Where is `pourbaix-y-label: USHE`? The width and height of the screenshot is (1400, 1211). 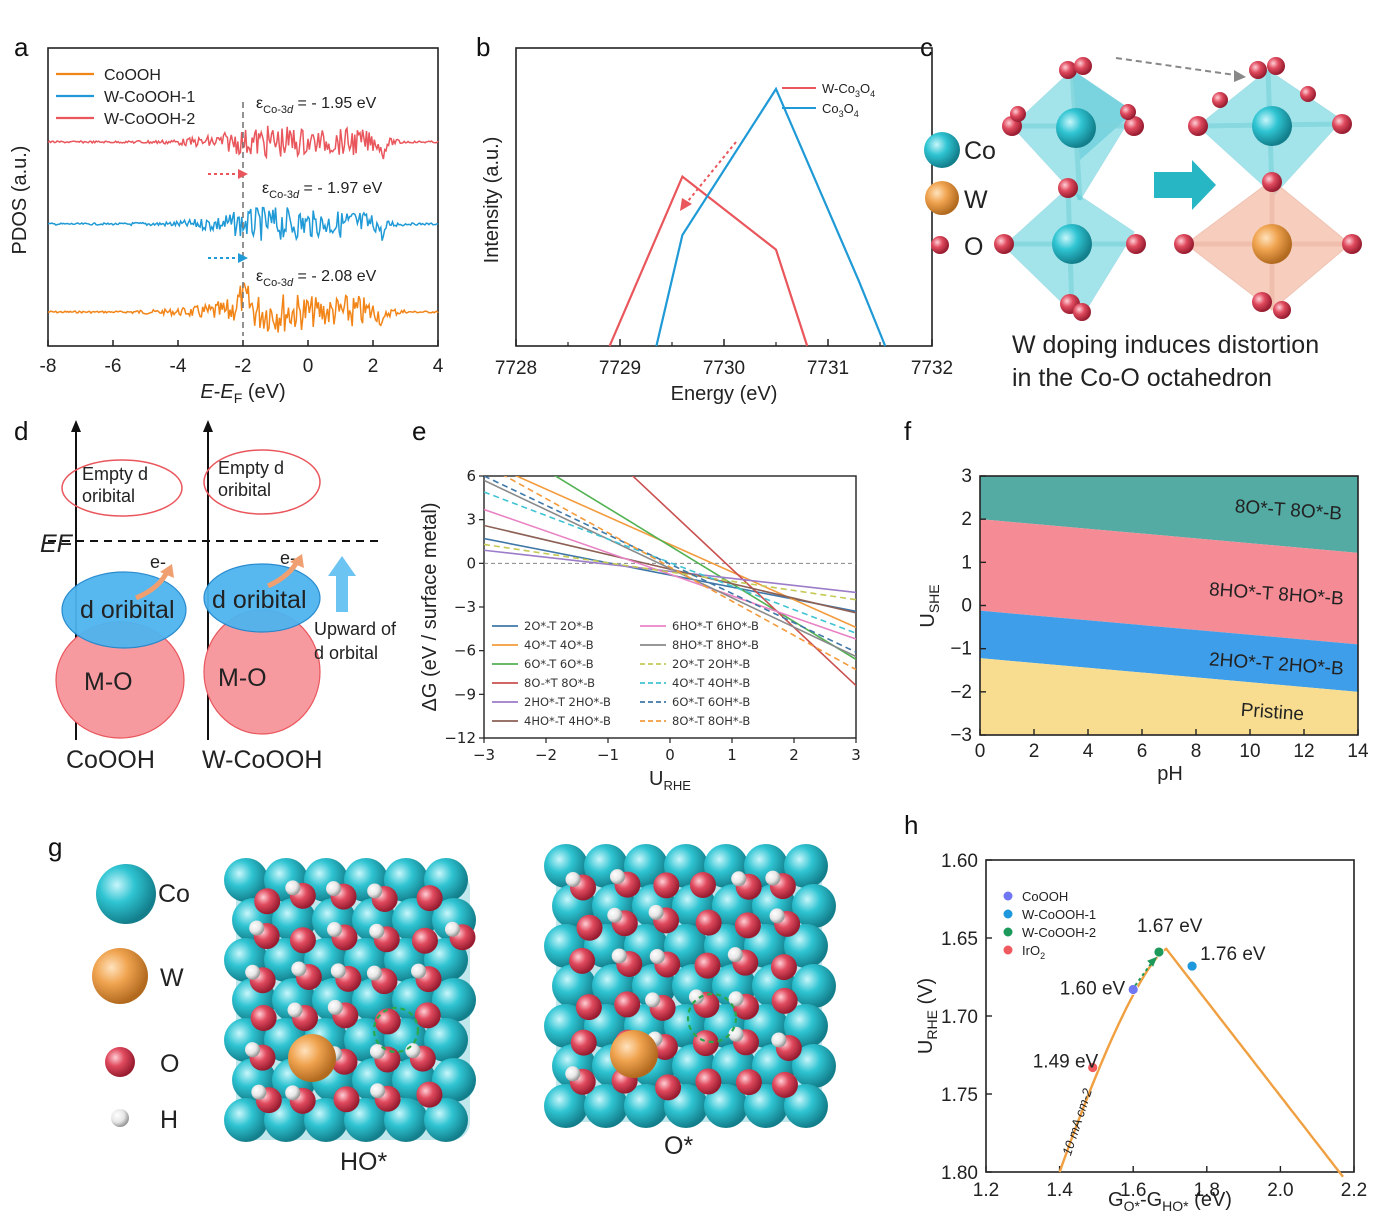
pourbaix-y-label: USHE is located at coordinates (929, 605).